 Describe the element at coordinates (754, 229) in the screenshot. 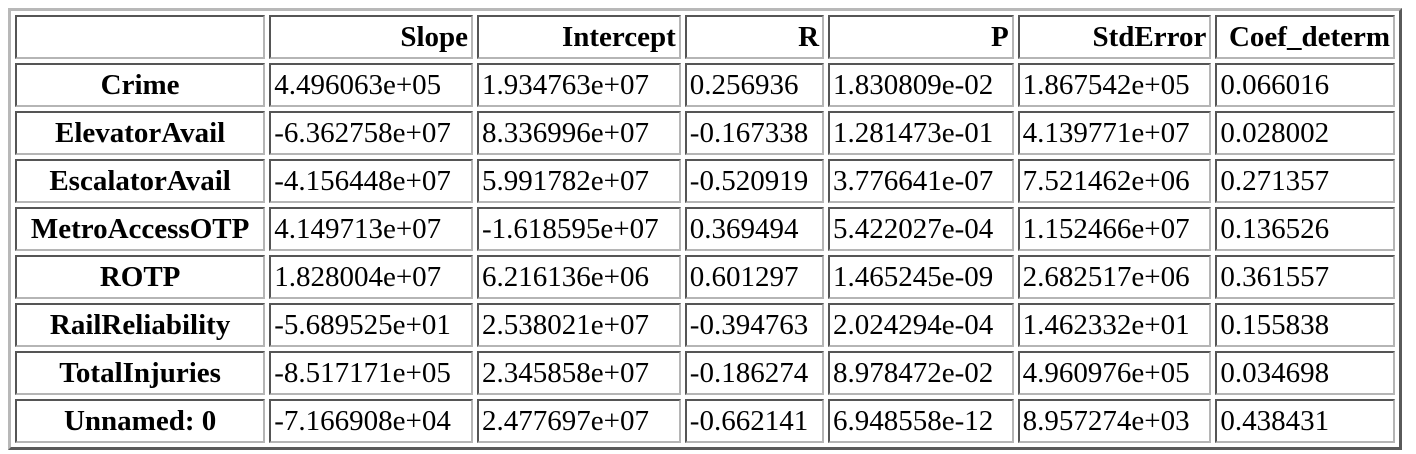

I see `cell-r: 0.369494` at that location.